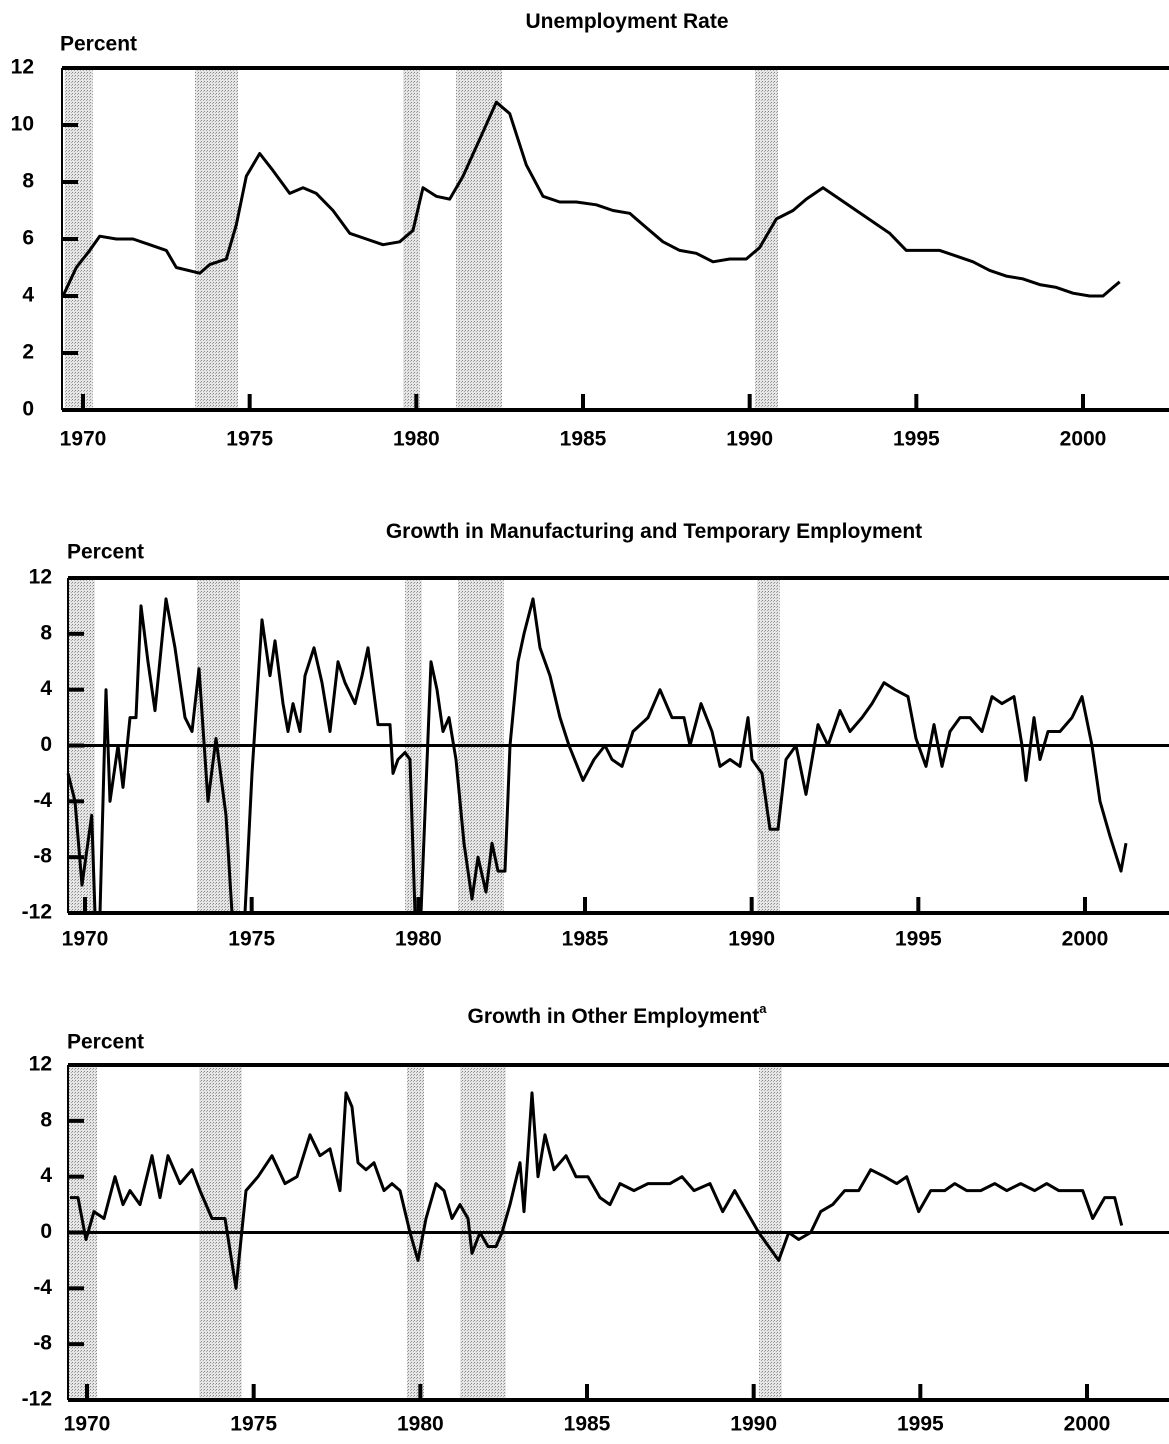  I want to click on footnote-marker: a, so click(763, 1008).